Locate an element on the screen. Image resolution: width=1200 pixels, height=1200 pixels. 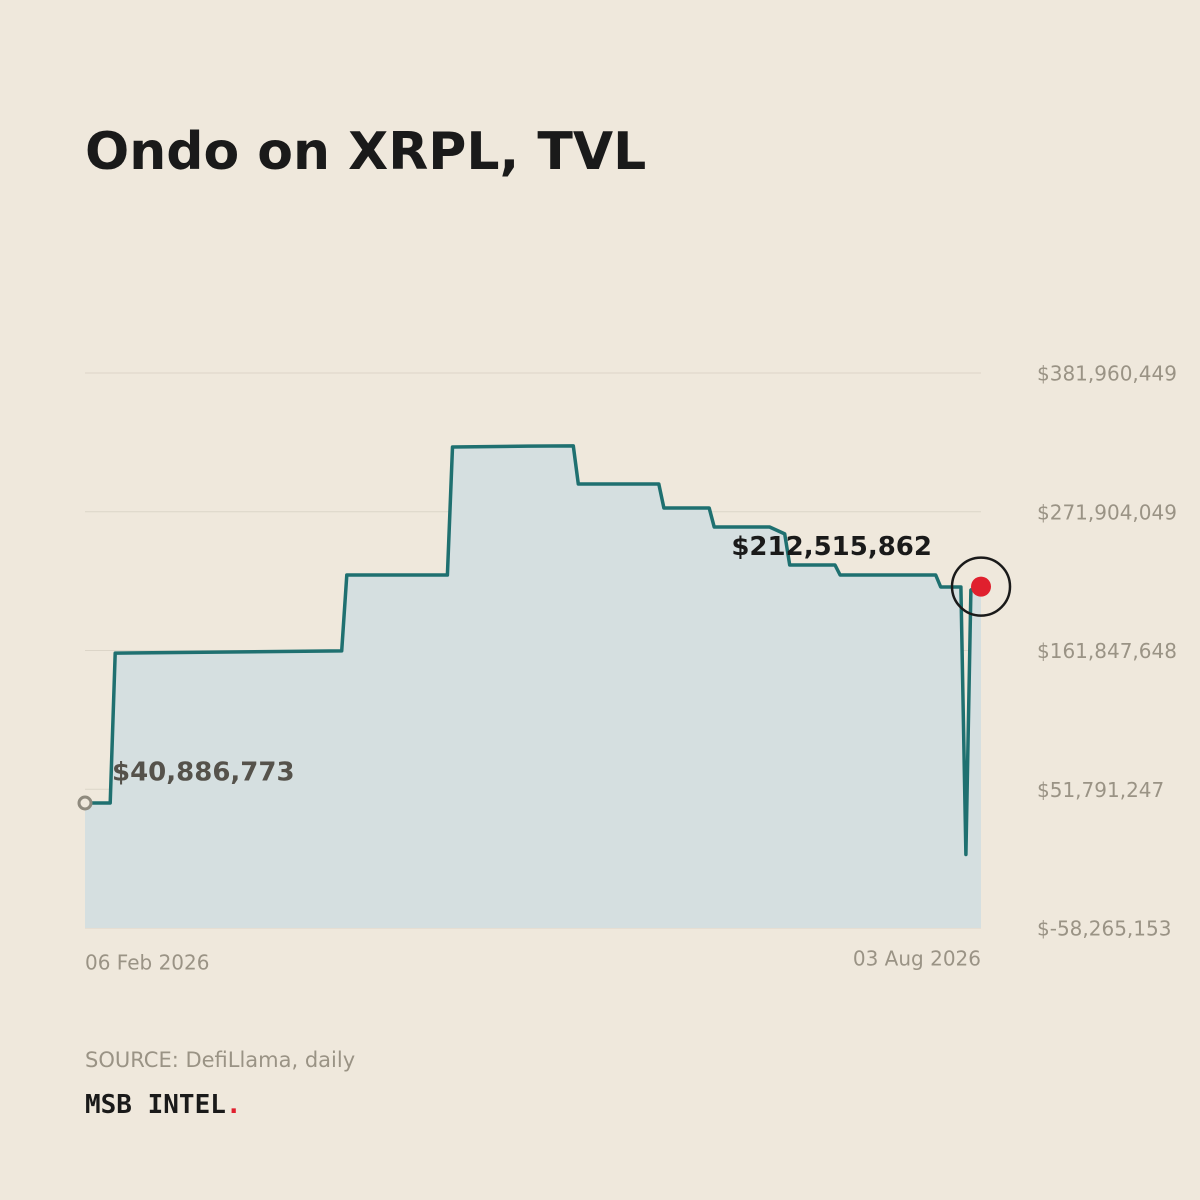
source: SOURCE: DefiLlama, daily is located at coordinates (220, 1060).